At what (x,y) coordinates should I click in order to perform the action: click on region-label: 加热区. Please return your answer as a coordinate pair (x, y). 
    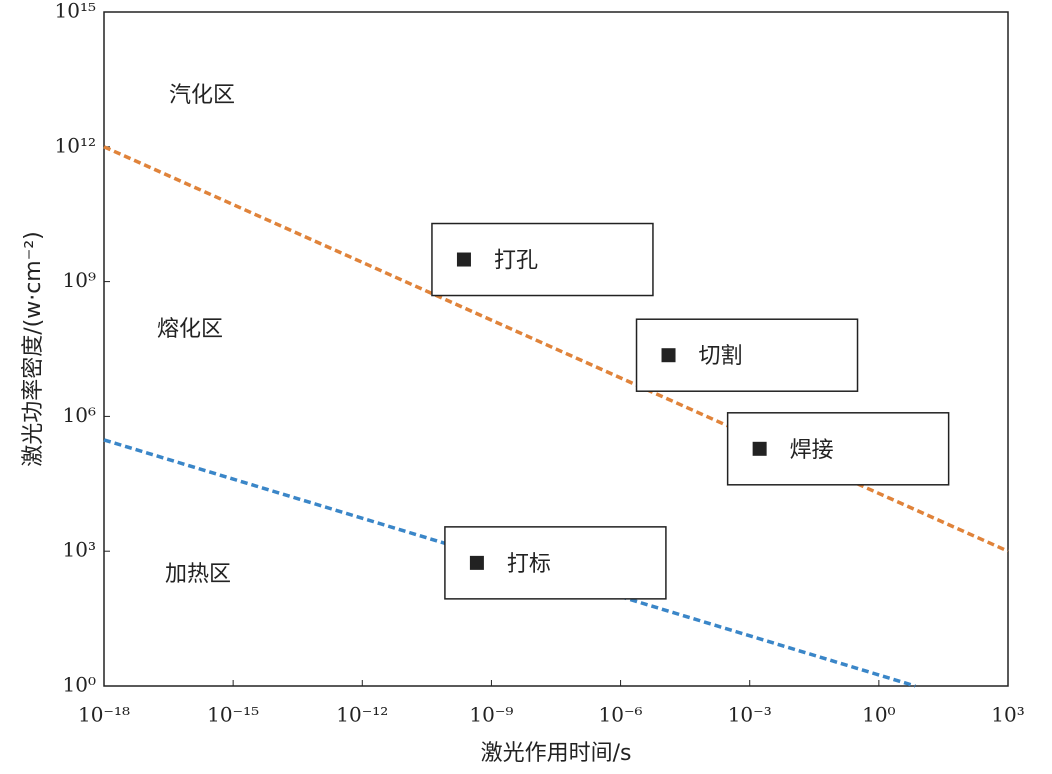
    Looking at the image, I should click on (198, 574).